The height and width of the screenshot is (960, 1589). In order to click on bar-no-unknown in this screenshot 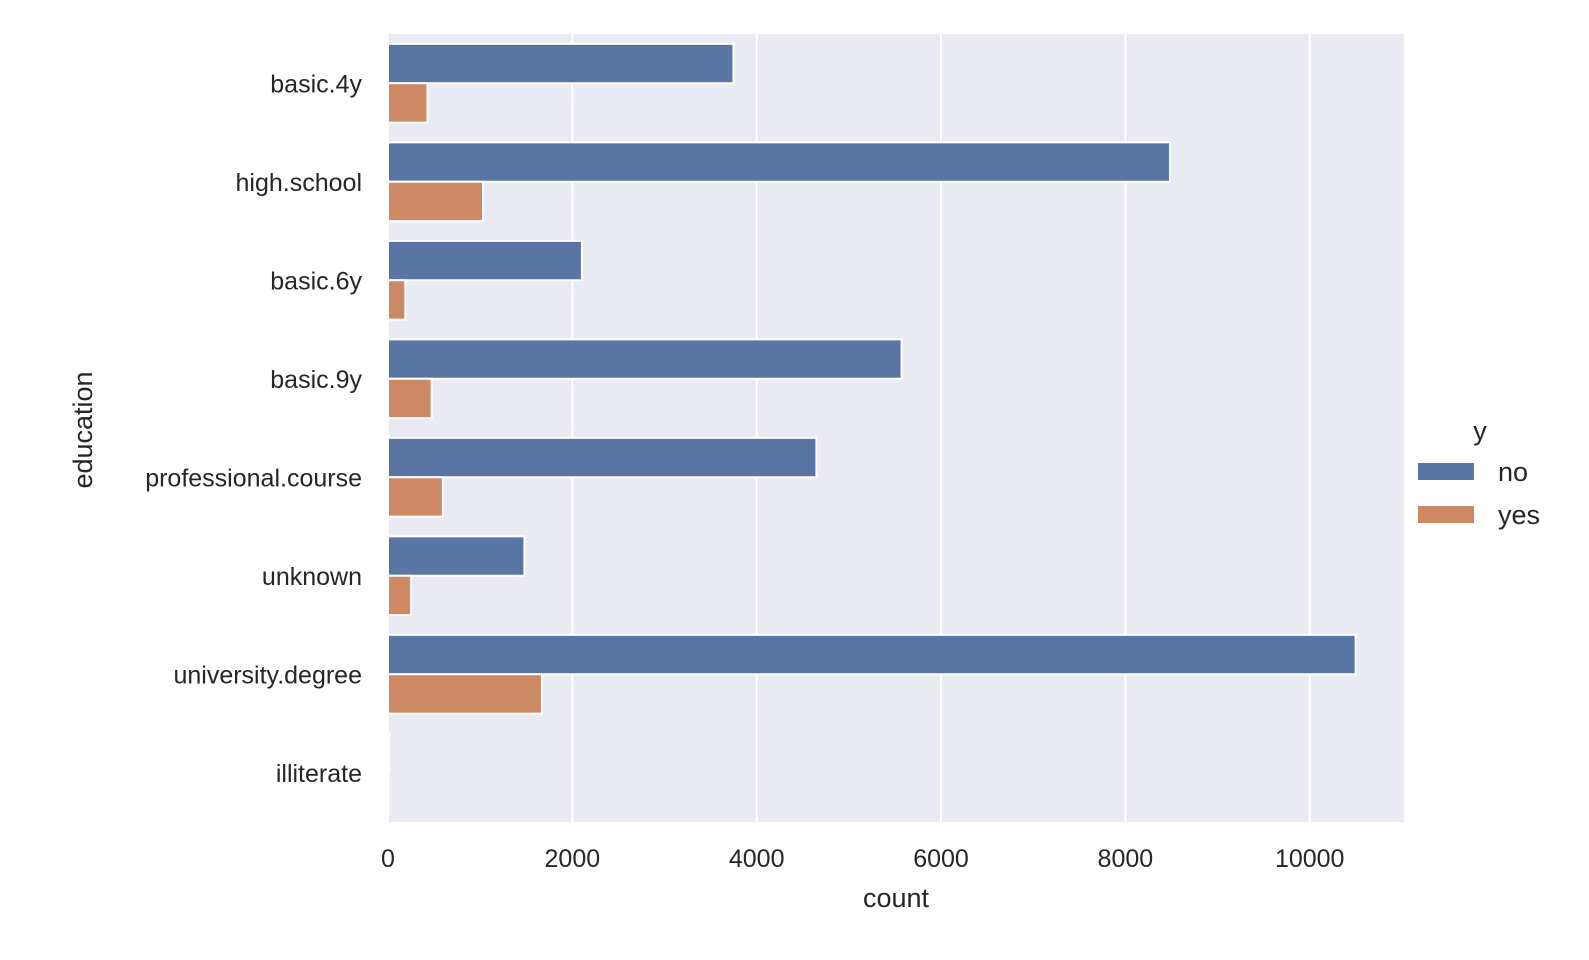, I will do `click(456, 556)`.